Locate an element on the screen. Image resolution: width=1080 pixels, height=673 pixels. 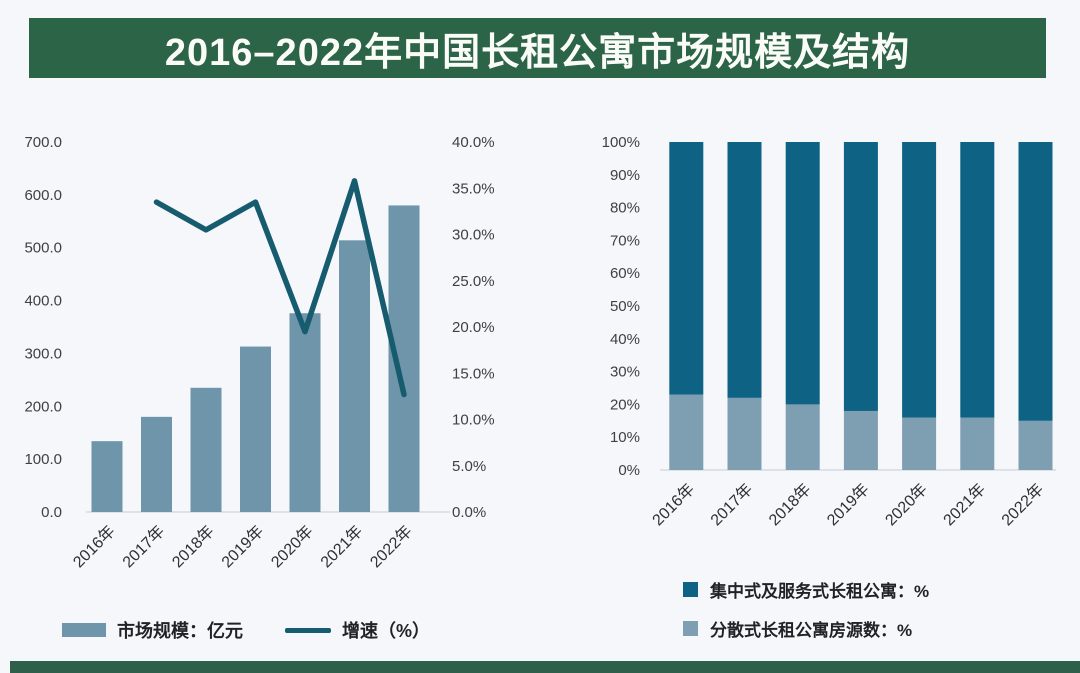
combo-right-axis-tick: 0.0% is located at coordinates (469, 512).